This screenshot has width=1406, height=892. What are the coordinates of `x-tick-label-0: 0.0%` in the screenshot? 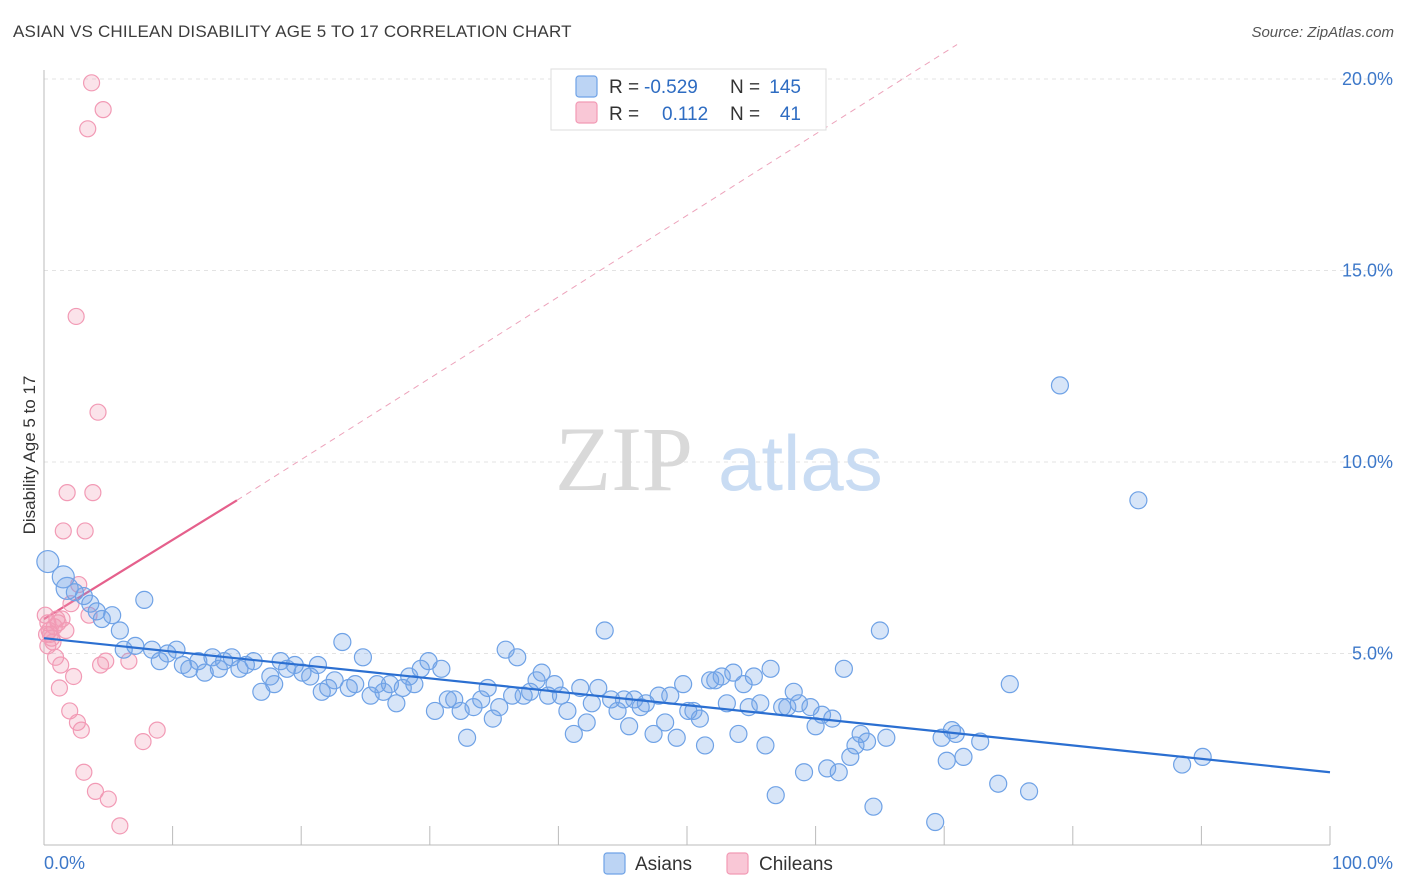 It's located at (64, 863).